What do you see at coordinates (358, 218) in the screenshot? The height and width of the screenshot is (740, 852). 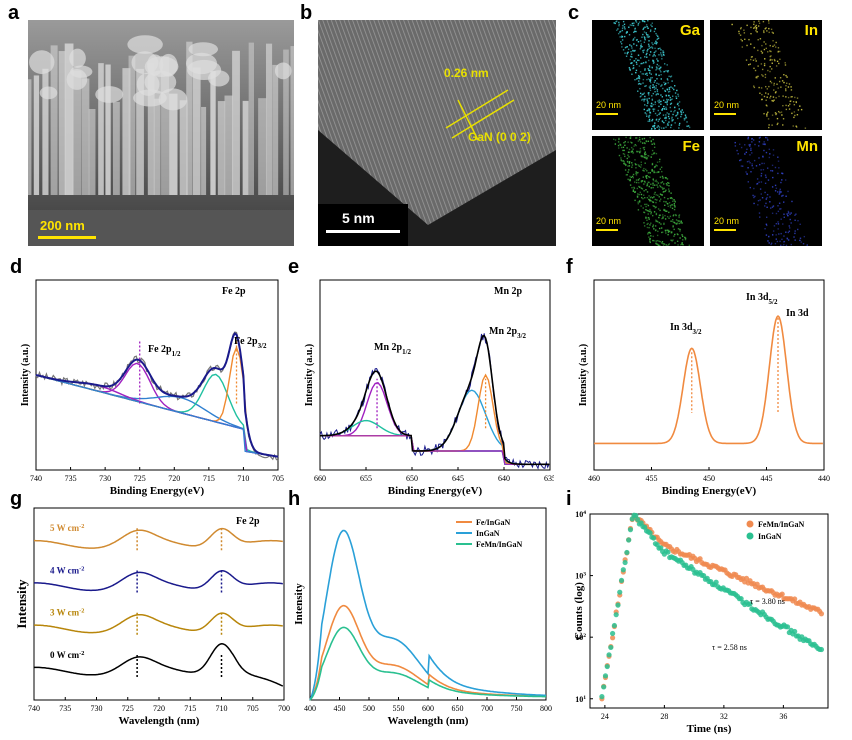 I see `hrtem-scalebar-label: 5 nm` at bounding box center [358, 218].